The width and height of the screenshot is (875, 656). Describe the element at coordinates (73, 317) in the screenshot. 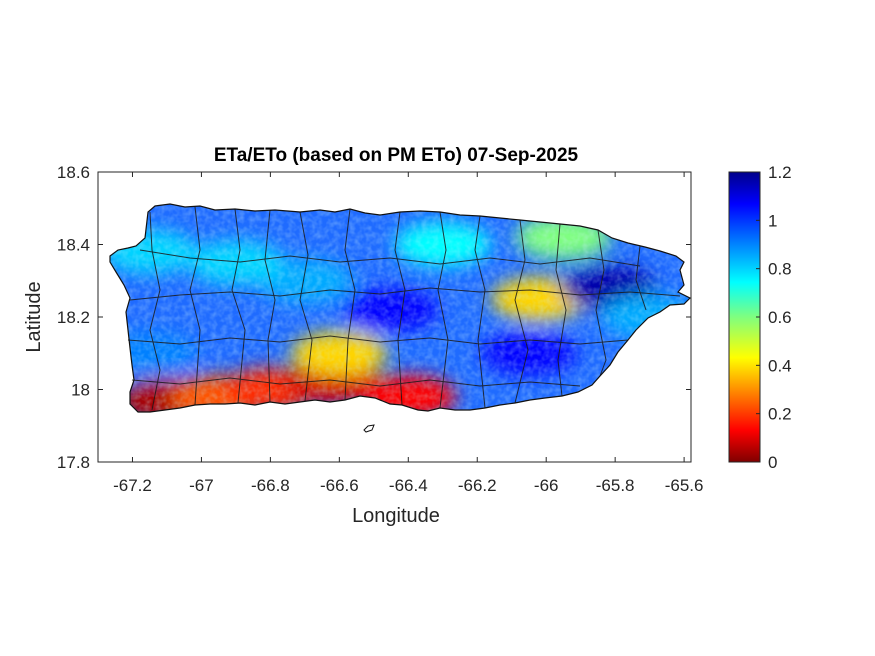

I see `y-tick-label: 18.2` at that location.